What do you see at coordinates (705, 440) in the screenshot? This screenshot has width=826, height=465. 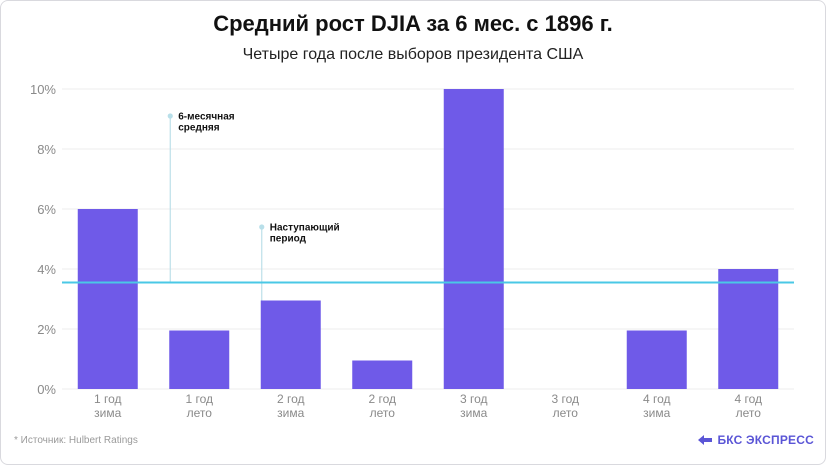 I see `brand-mark-icon` at bounding box center [705, 440].